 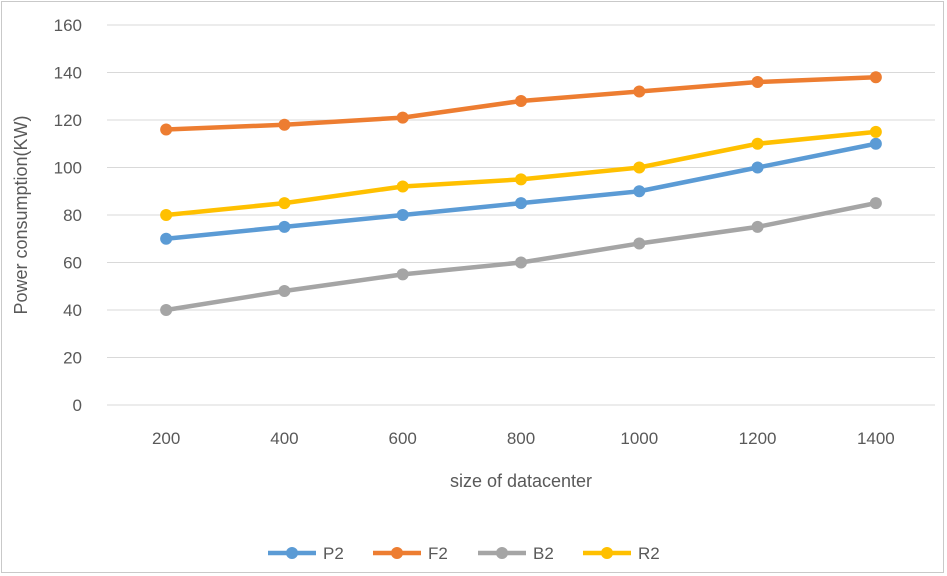 I want to click on series-R2, so click(x=521, y=173).